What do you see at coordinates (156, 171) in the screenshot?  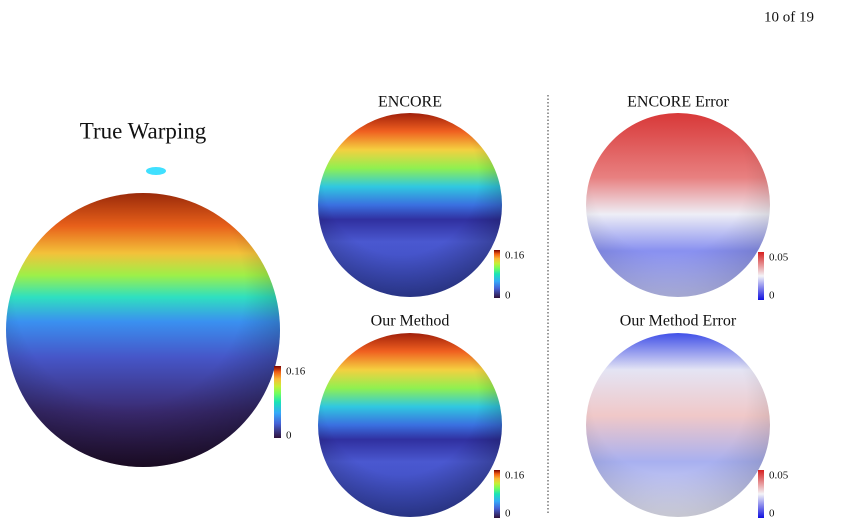 I see `pole` at bounding box center [156, 171].